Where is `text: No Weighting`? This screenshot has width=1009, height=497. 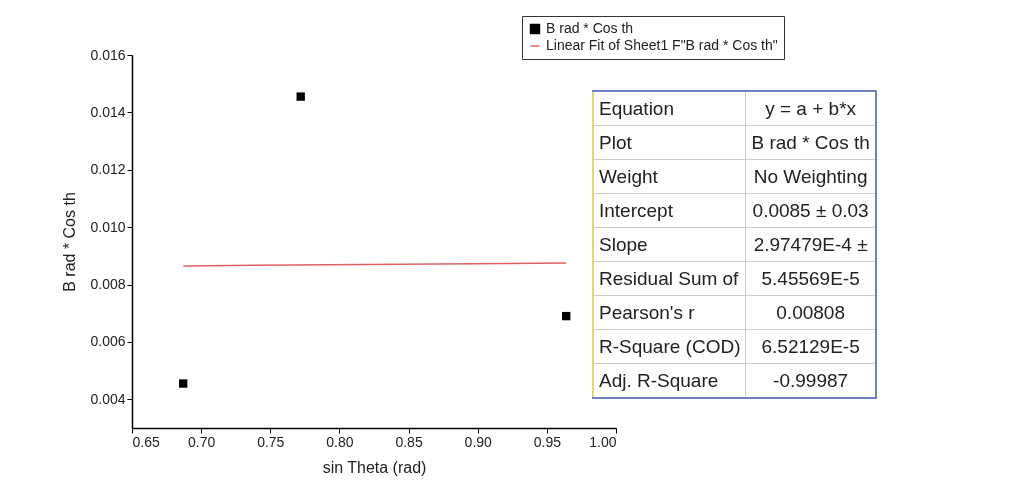 text: No Weighting is located at coordinates (810, 176).